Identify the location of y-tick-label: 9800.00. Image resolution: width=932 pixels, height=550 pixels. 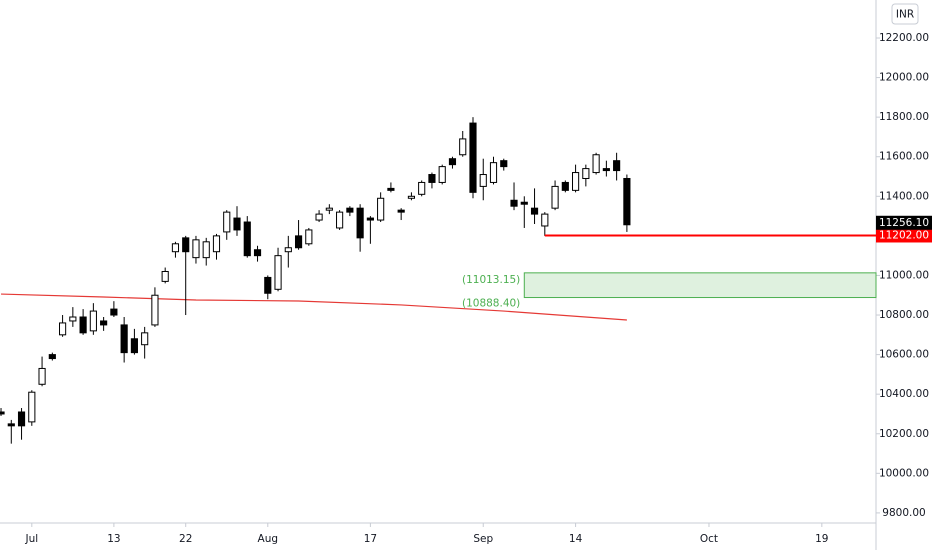
(903, 513).